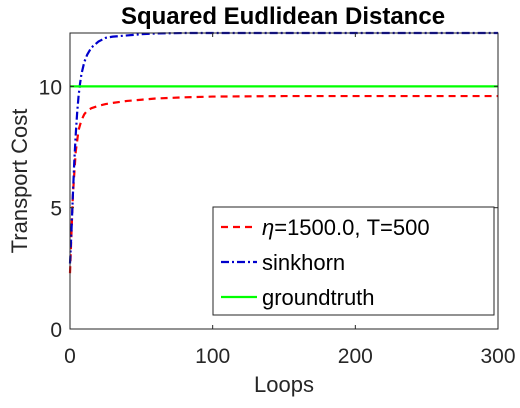 The height and width of the screenshot is (408, 520). I want to click on legend-box, so click(353, 261).